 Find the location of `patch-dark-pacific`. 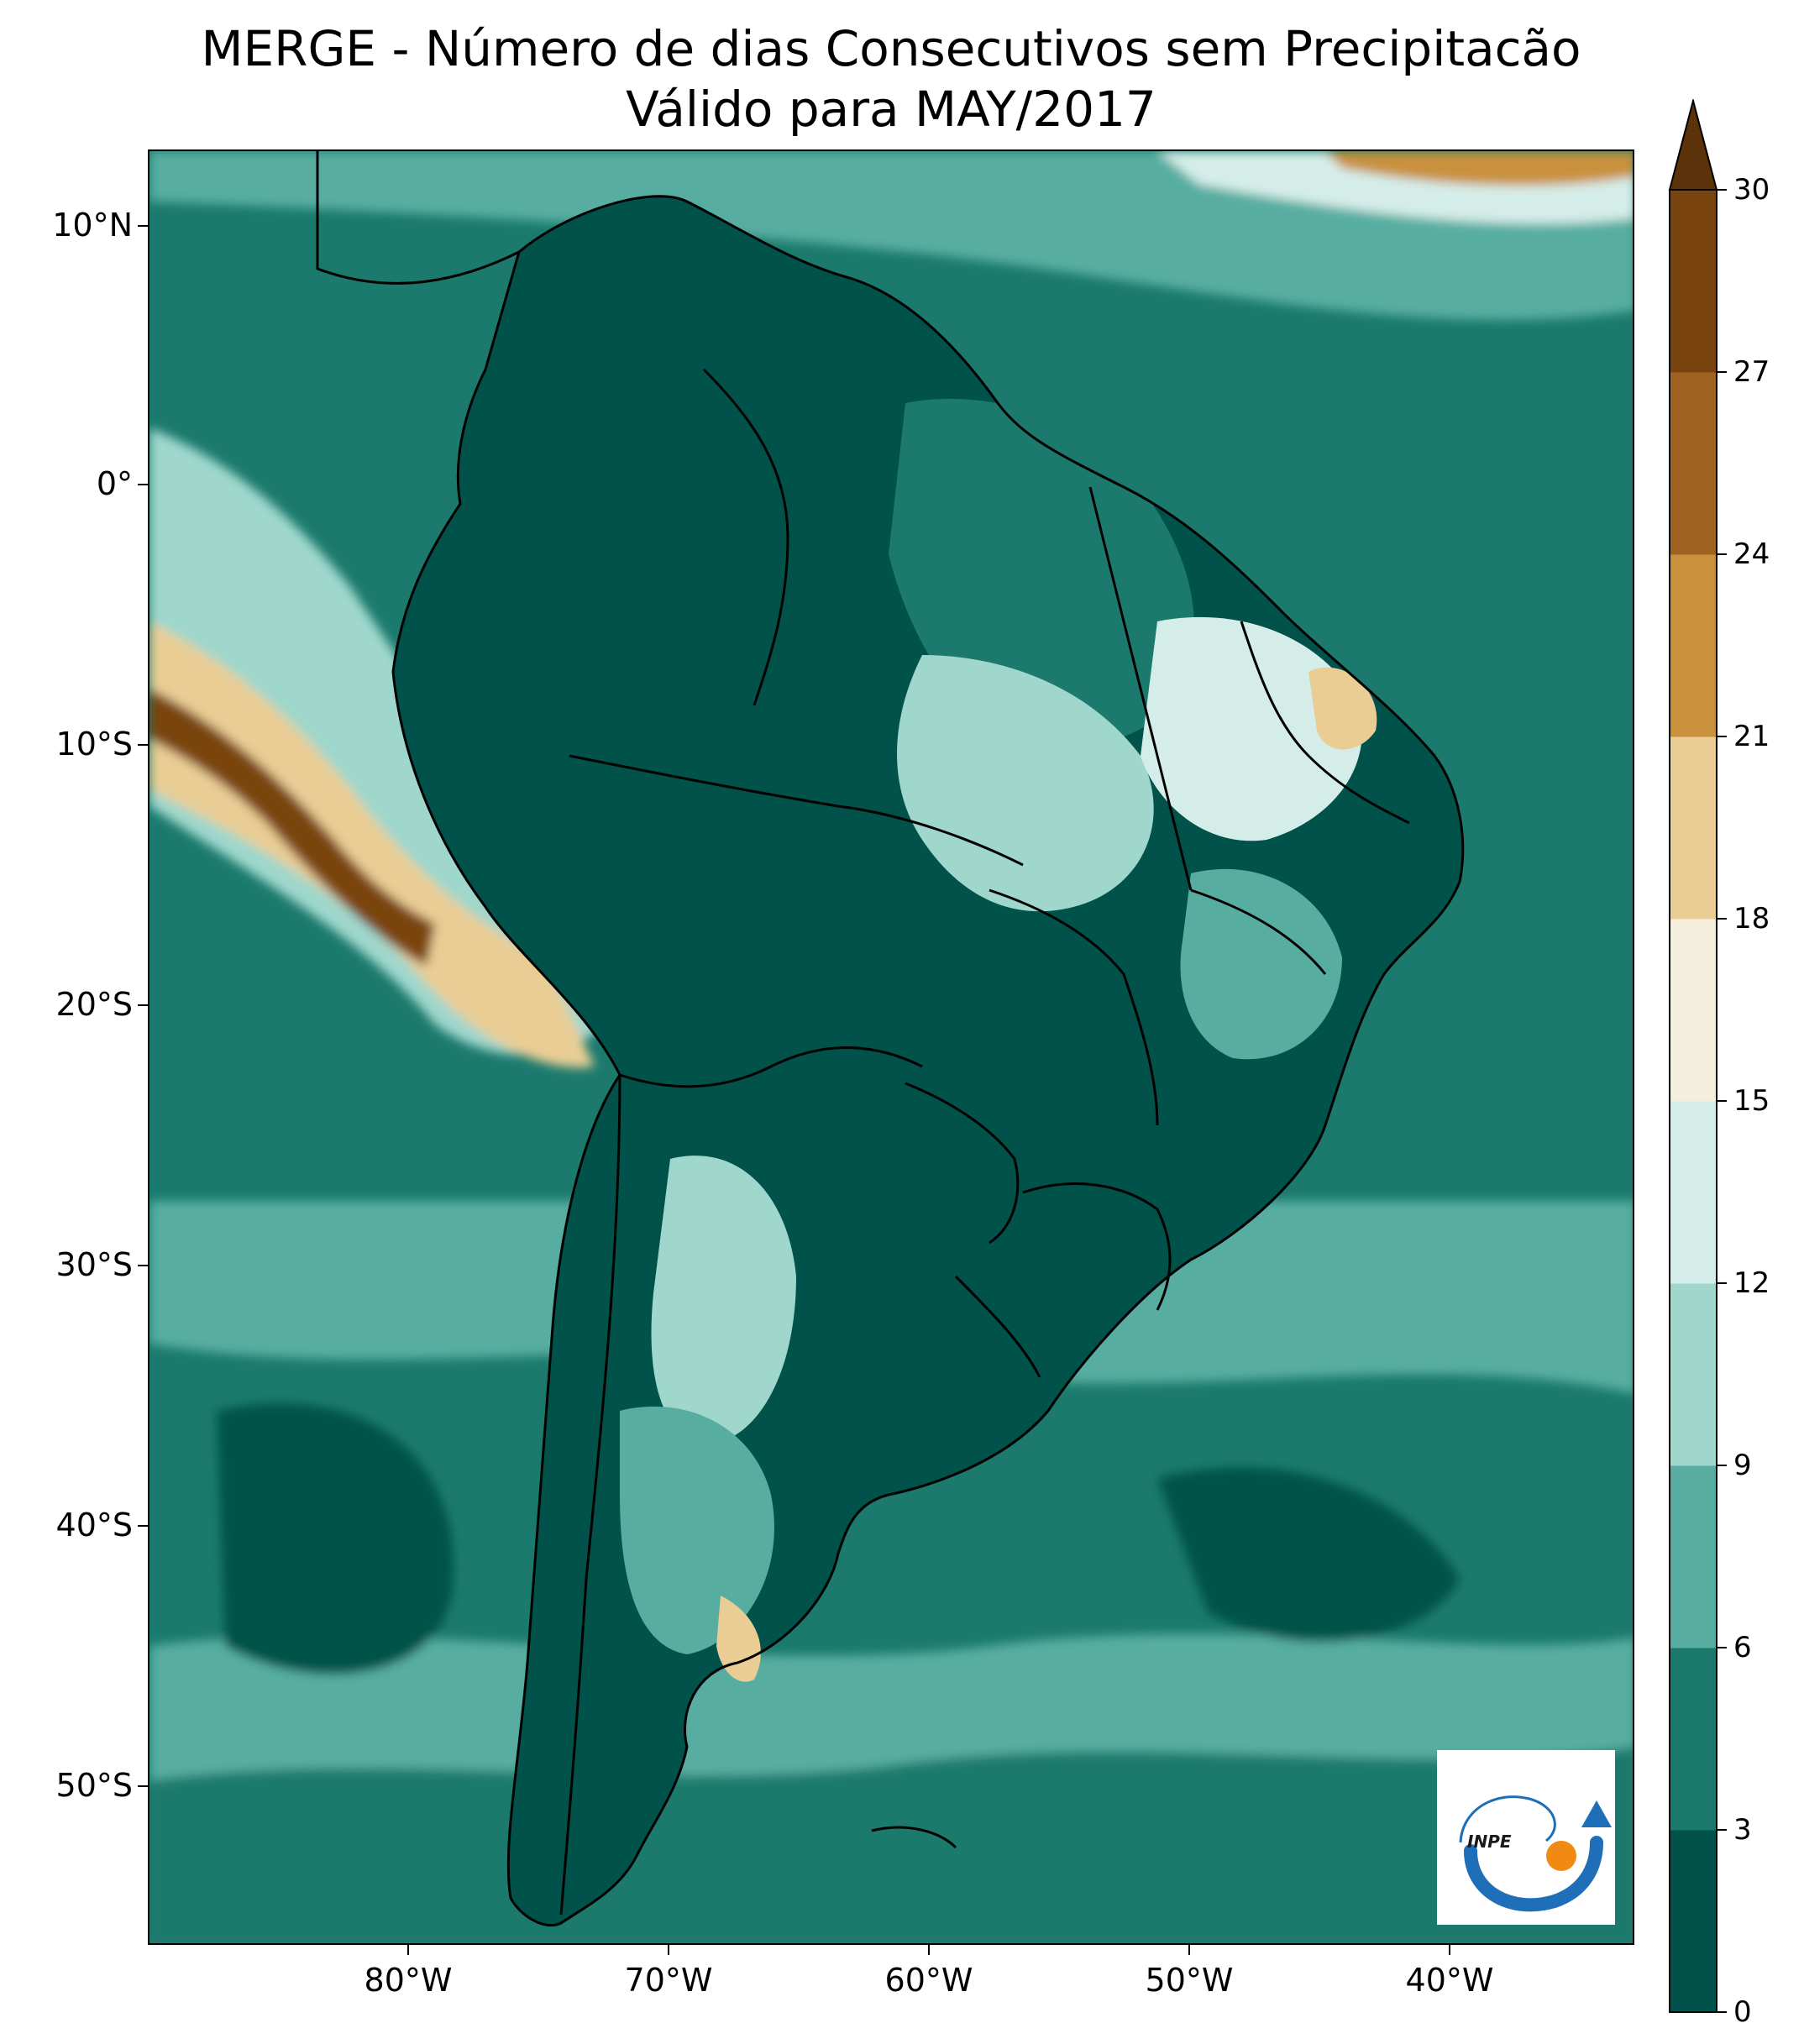

patch-dark-pacific is located at coordinates (335, 1539).